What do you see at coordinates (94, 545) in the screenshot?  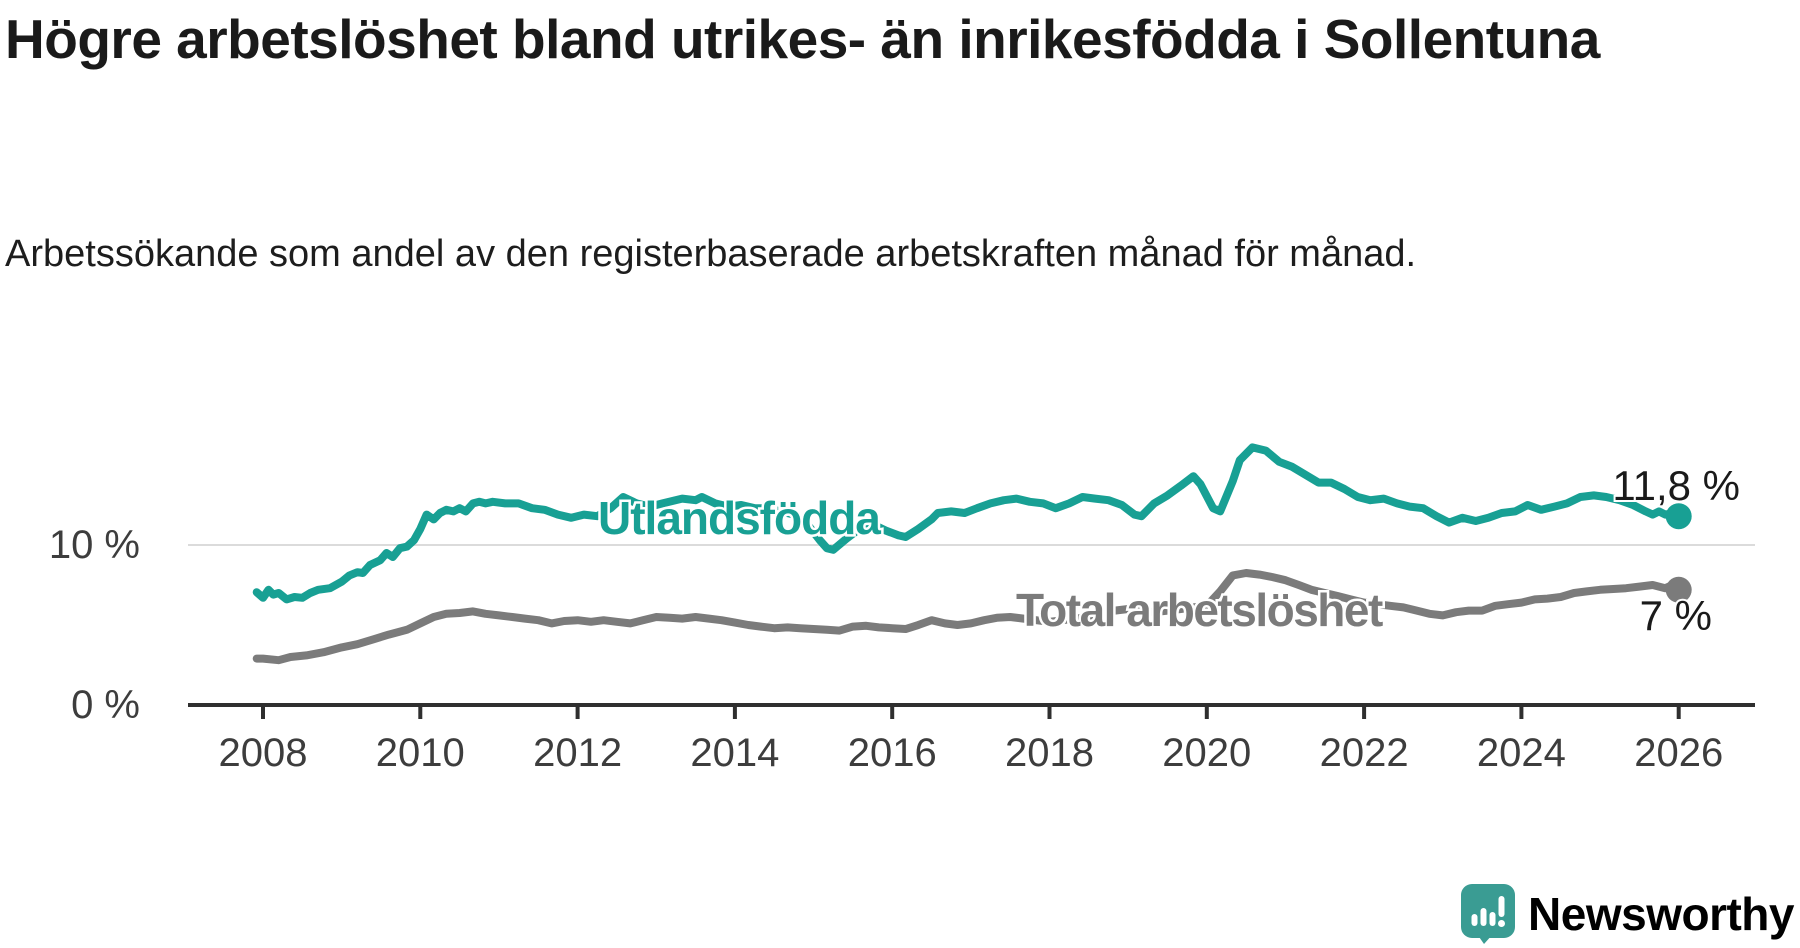 I see `y-tick-label-10: 10 %` at bounding box center [94, 545].